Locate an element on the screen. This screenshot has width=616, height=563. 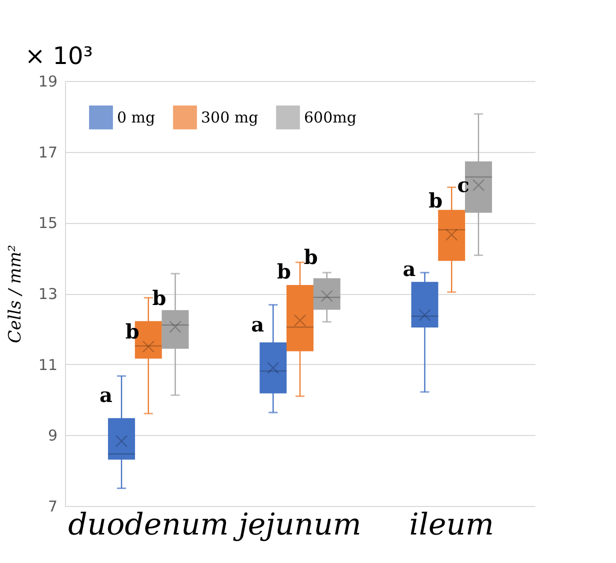
legend-label: 600mg is located at coordinates (330, 117).